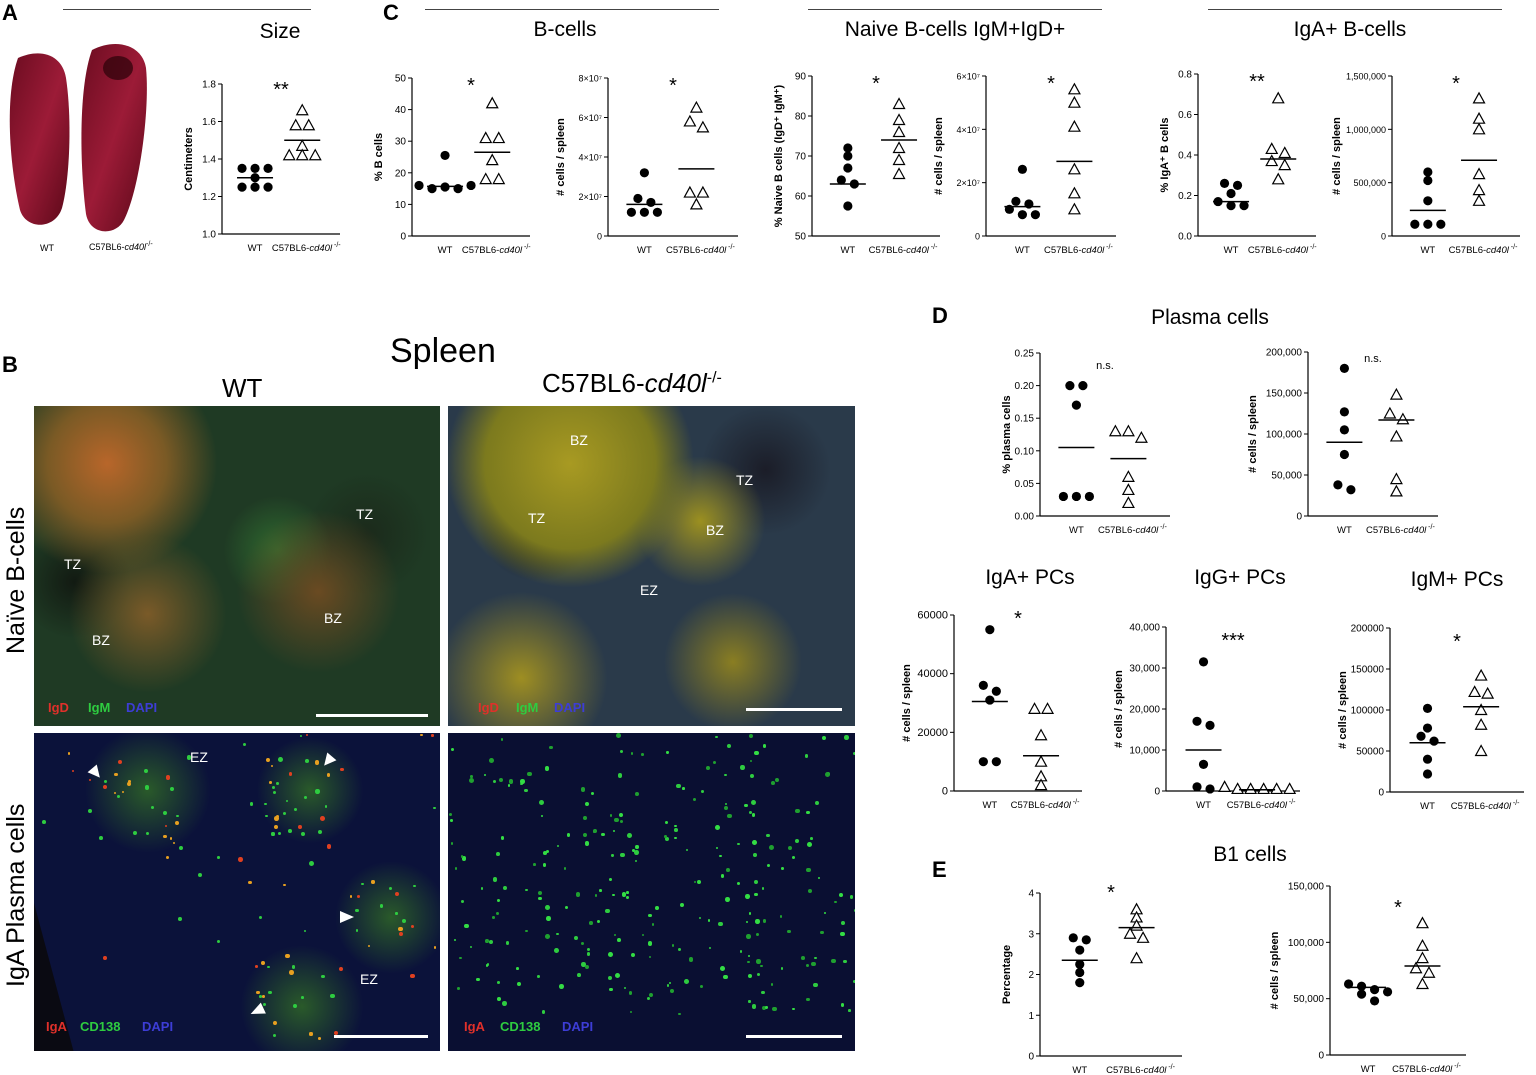  Describe the element at coordinates (590, 197) in the screenshot. I see `y-tick-label: 2×10⁷` at that location.